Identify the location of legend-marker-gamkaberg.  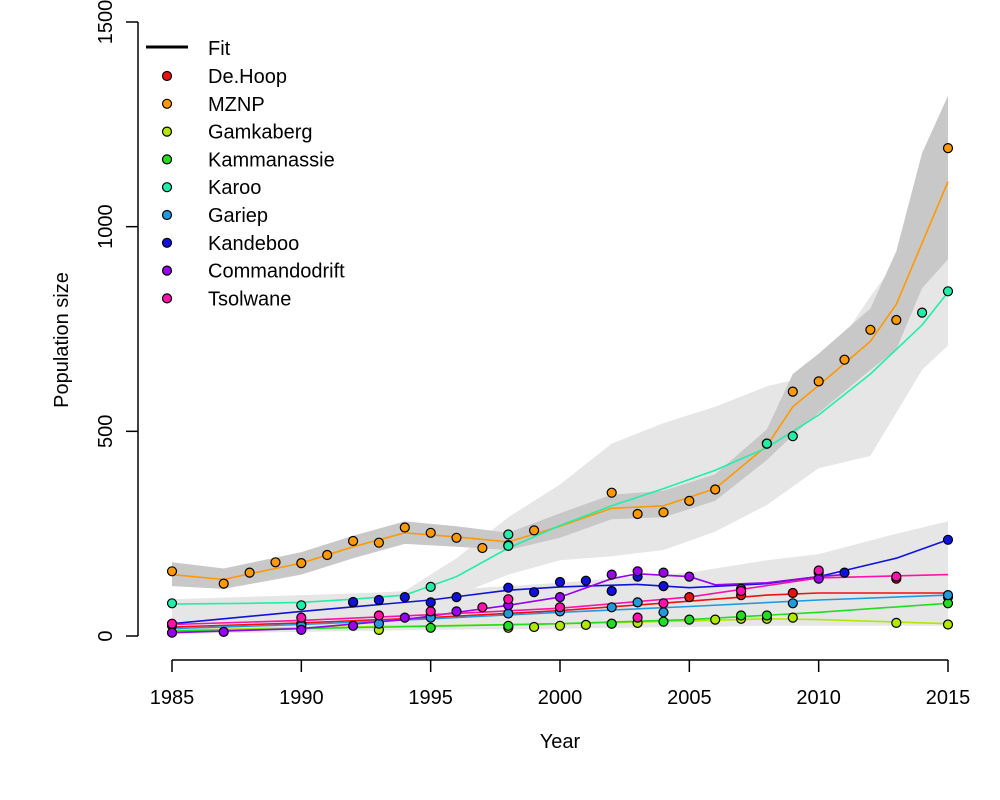
(167, 131).